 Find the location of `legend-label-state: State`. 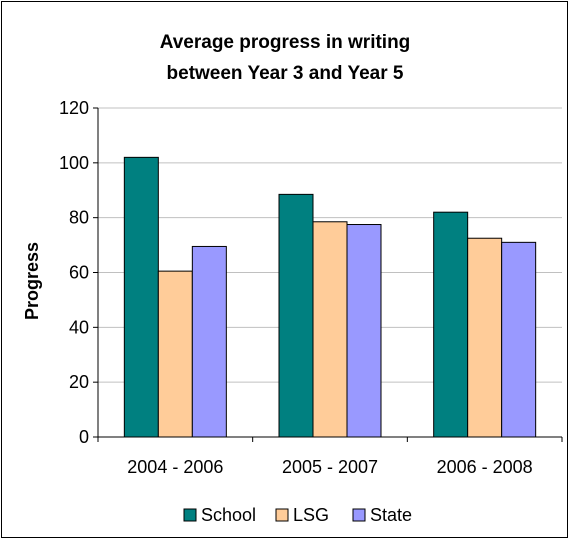

legend-label-state: State is located at coordinates (391, 515).